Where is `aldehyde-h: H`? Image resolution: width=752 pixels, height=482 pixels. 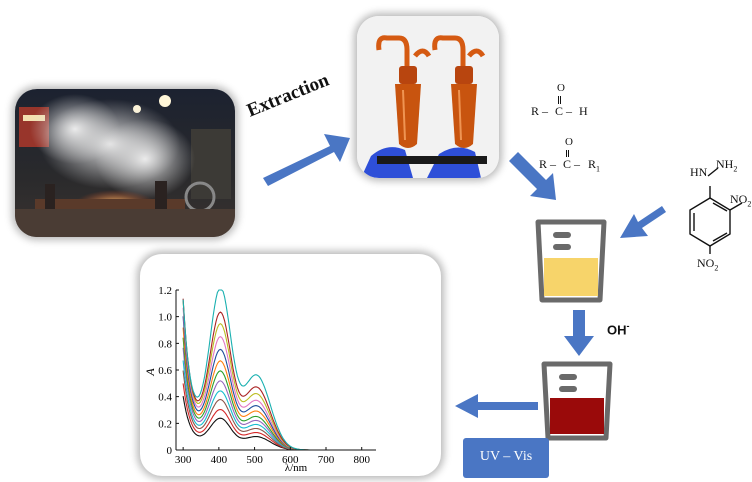 aldehyde-h: H is located at coordinates (583, 111).